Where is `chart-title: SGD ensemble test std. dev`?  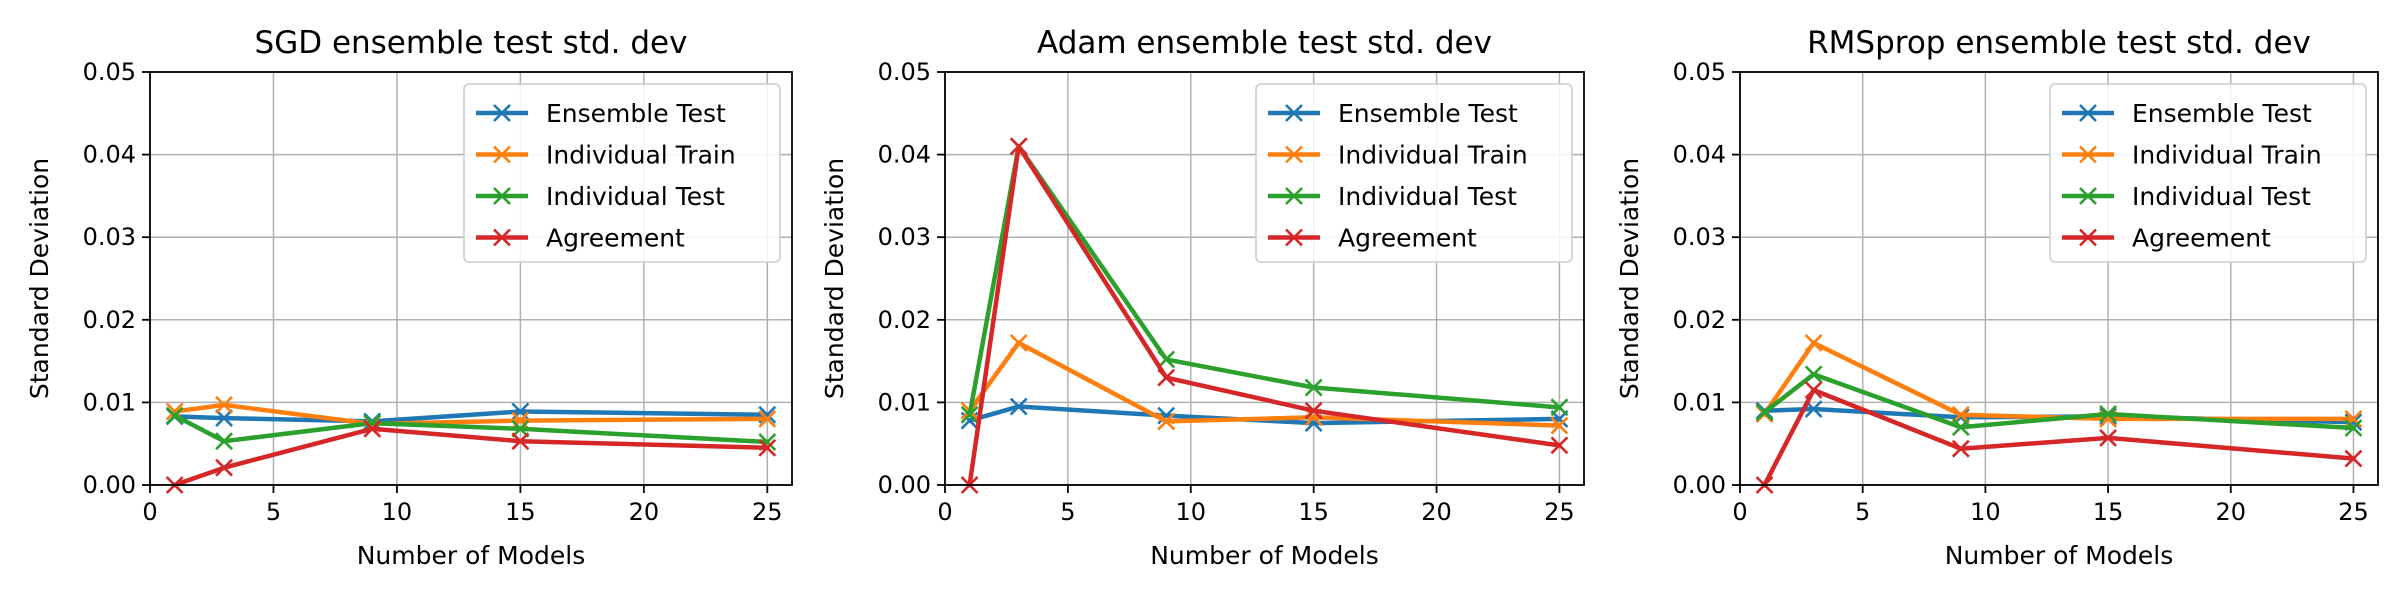
chart-title: SGD ensemble test std. dev is located at coordinates (471, 43).